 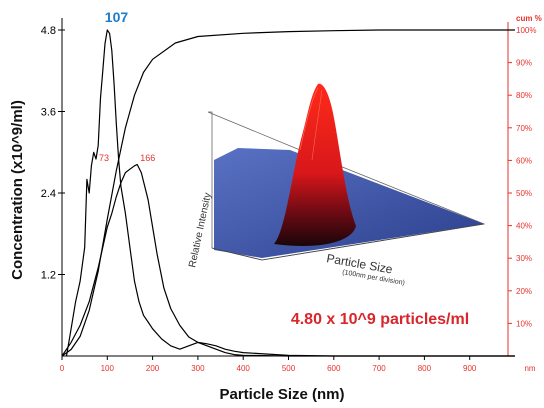 What do you see at coordinates (334, 368) in the screenshot?
I see `x-tick-label: 600` at bounding box center [334, 368].